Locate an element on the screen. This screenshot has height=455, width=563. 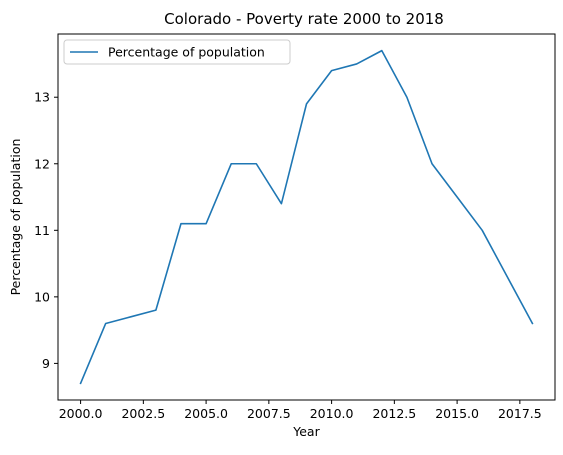
x-tick-label: 2017.5 is located at coordinates (520, 413).